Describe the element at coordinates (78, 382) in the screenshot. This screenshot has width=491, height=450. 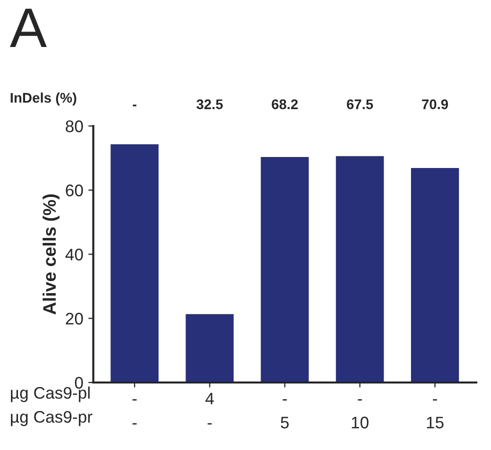
I see `y-tick-label: 0` at that location.